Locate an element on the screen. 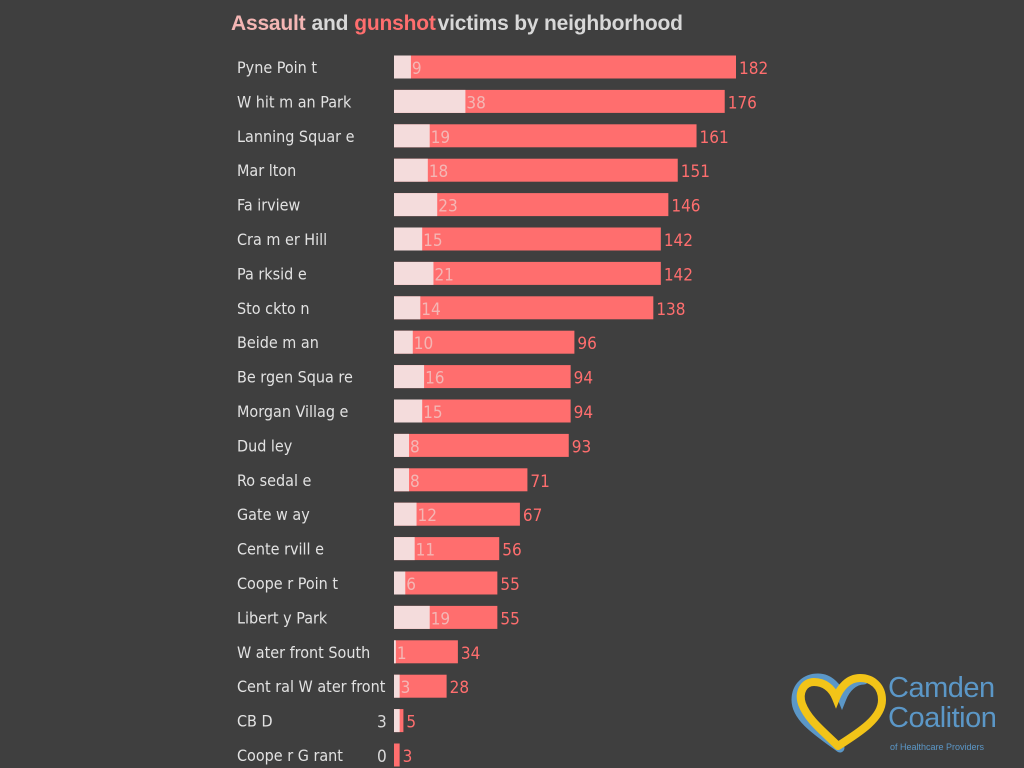  assault-value-gateway: 67 is located at coordinates (532, 516).